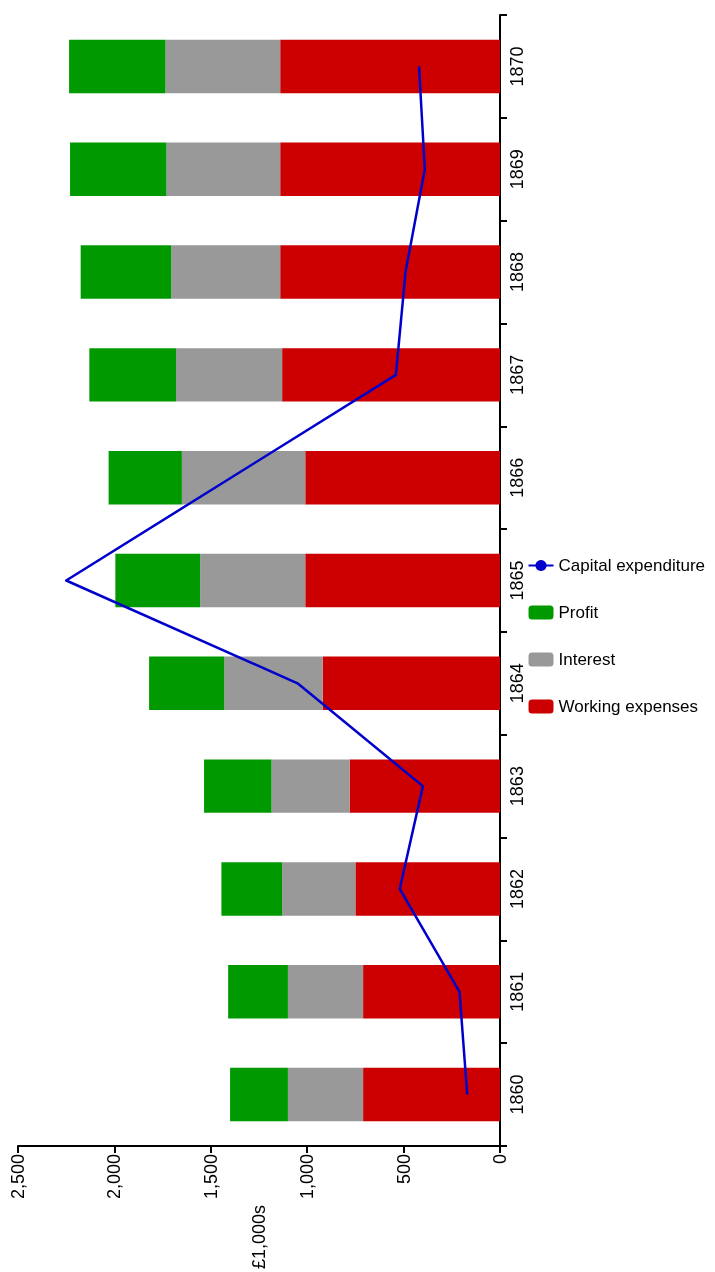 This screenshot has height=1272, width=715. What do you see at coordinates (307, 1177) in the screenshot?
I see `x-tick-label: 1,000` at bounding box center [307, 1177].